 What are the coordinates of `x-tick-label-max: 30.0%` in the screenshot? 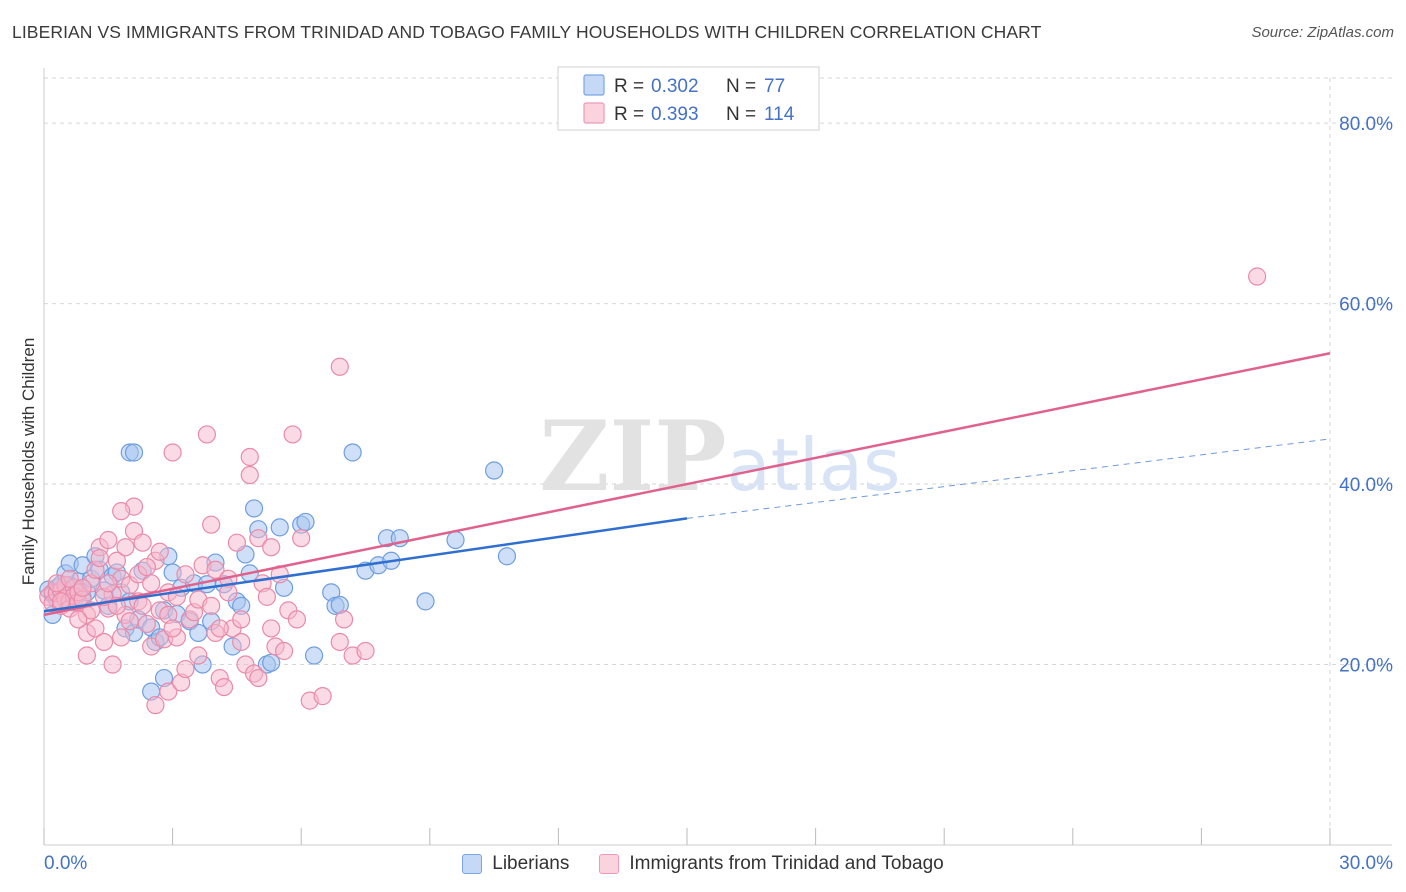 It's located at (1366, 863).